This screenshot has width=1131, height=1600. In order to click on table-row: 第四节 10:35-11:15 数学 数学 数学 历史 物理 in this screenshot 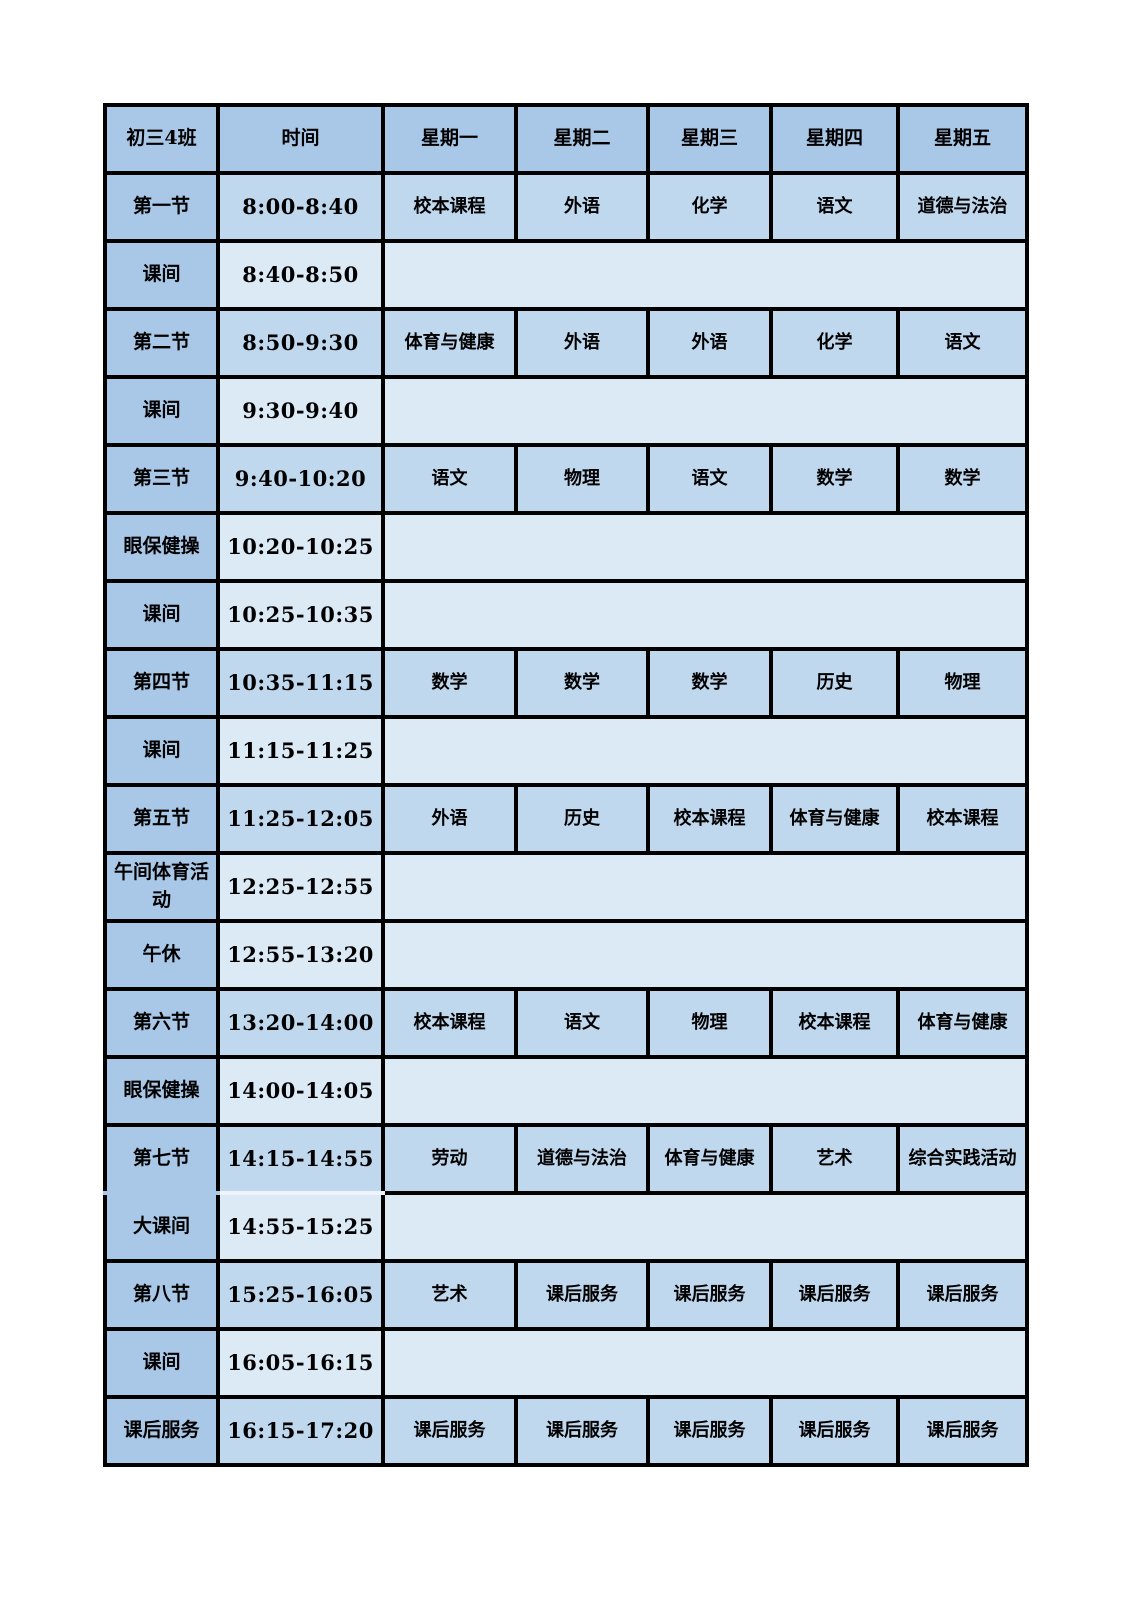, I will do `click(566, 683)`.